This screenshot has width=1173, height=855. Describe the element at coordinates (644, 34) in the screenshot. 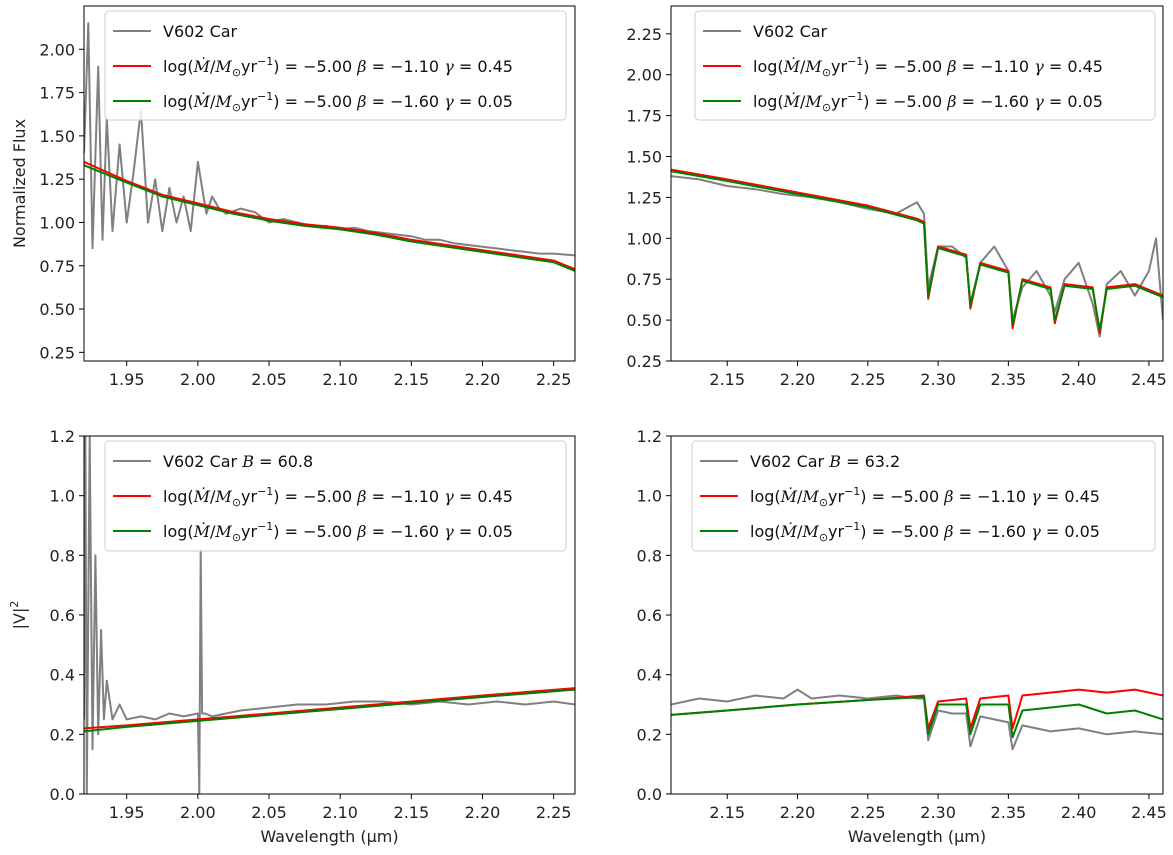

I see `y-tick-label: 2.25` at that location.